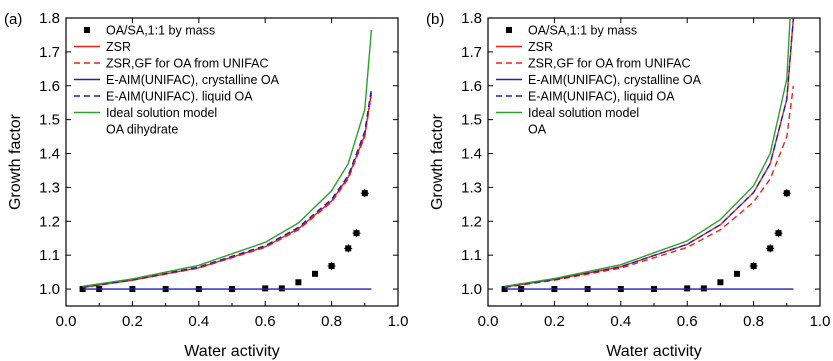 The height and width of the screenshot is (361, 833). Describe the element at coordinates (142, 130) in the screenshot. I see `legend-note: OA dihydrate` at that location.